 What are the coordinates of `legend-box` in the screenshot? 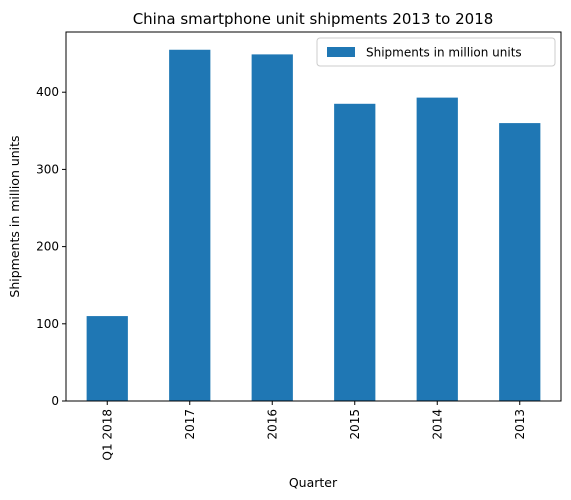 It's located at (436, 52).